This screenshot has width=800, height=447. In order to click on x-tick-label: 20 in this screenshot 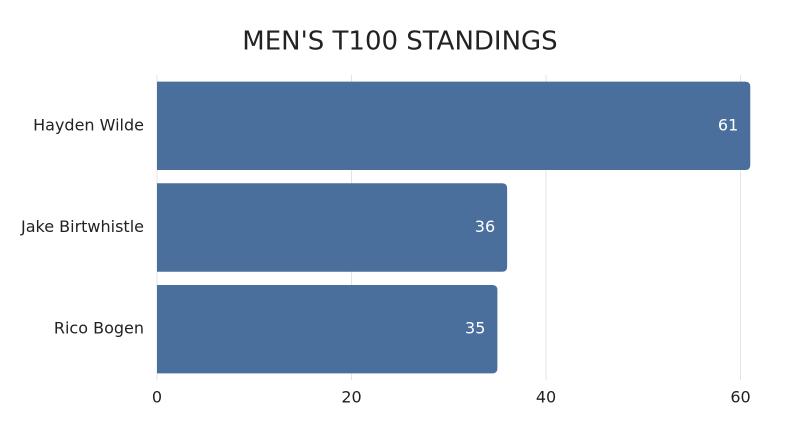, I will do `click(351, 397)`.